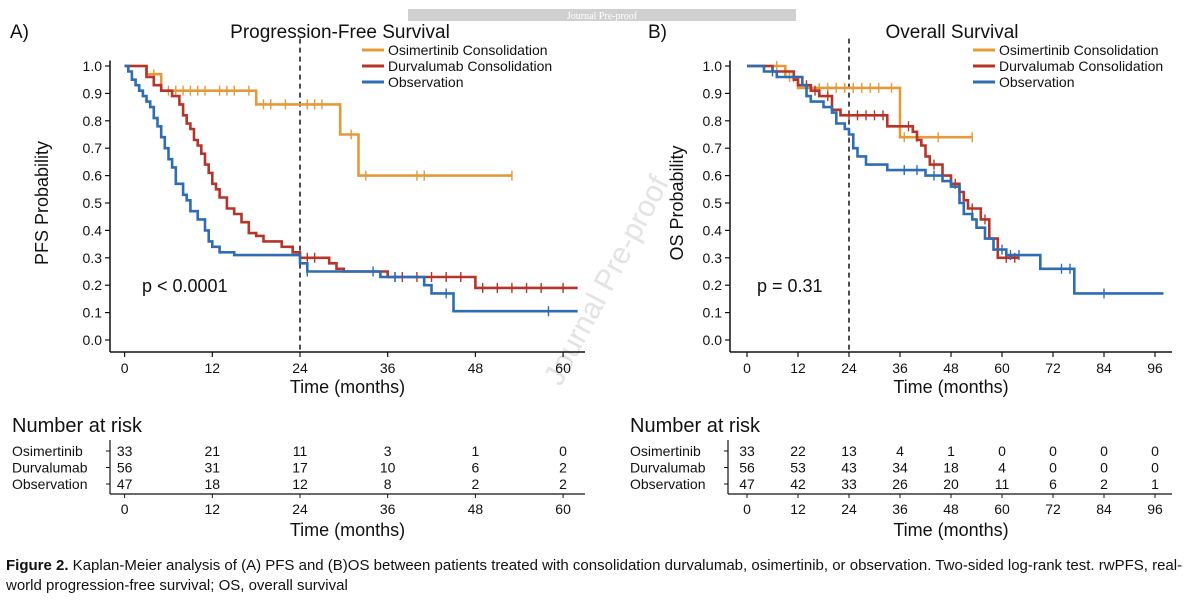 The image size is (1200, 608). What do you see at coordinates (798, 468) in the screenshot?
I see `risk-table-cell: 53` at bounding box center [798, 468].